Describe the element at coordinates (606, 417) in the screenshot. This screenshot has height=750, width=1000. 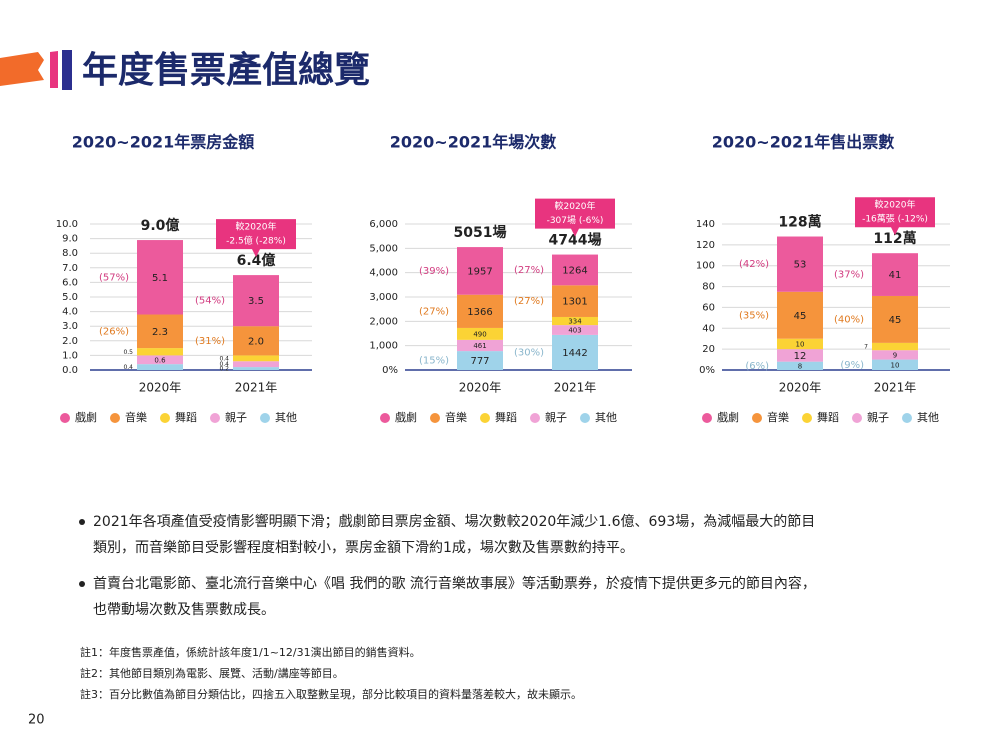
I see `legend-label: 其他` at that location.